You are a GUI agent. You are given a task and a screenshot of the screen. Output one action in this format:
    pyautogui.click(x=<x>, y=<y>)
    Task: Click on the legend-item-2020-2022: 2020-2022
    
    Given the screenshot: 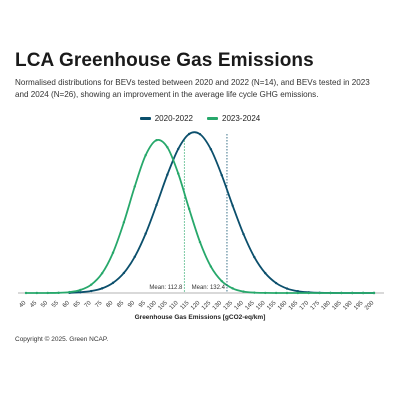 What is the action you would take?
    pyautogui.click(x=166, y=118)
    